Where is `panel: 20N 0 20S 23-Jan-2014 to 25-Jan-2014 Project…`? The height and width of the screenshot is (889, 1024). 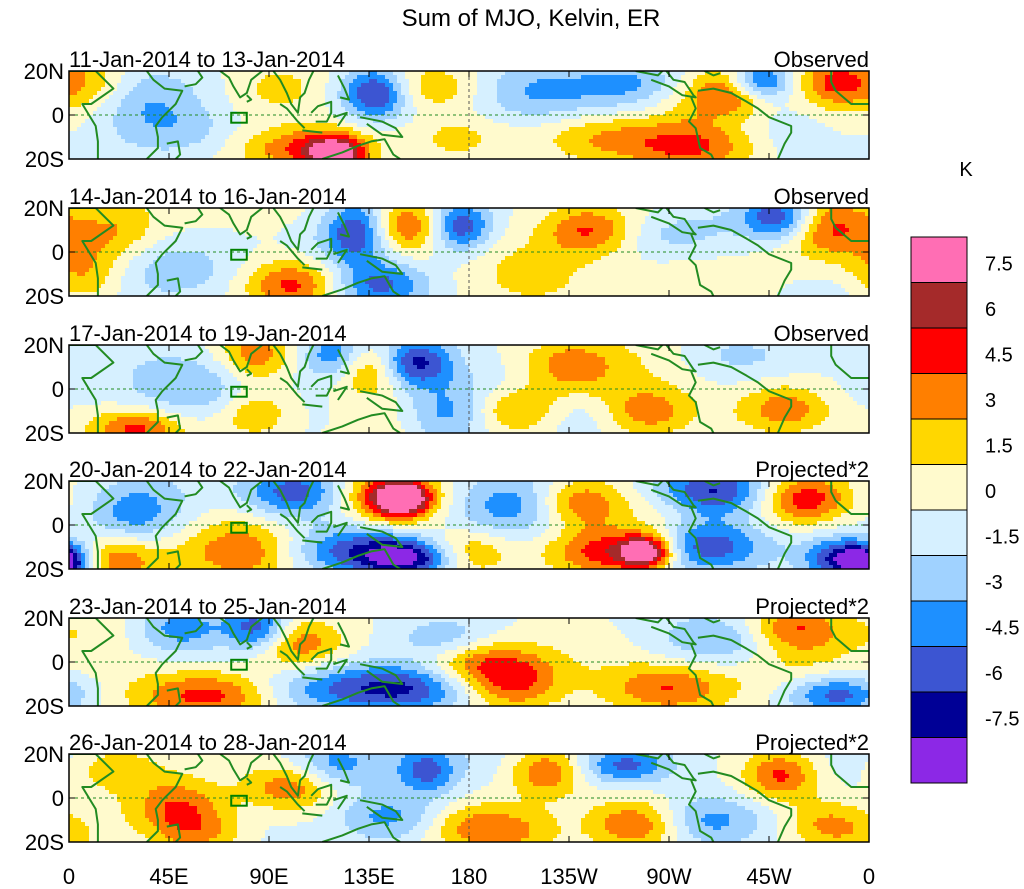
panel: 20N 0 20S 23-Jan-2014 to 25-Jan-2014 Project… is located at coordinates (447, 656).